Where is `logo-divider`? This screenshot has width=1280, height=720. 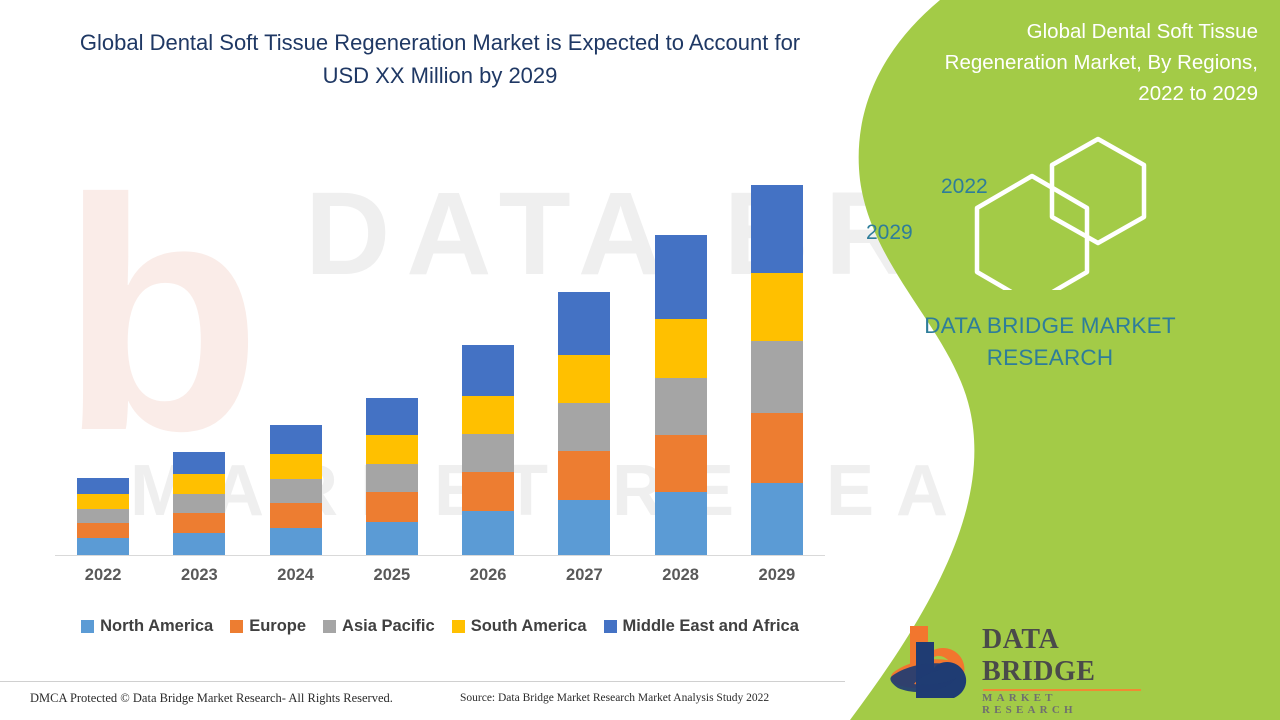 logo-divider is located at coordinates (1062, 690).